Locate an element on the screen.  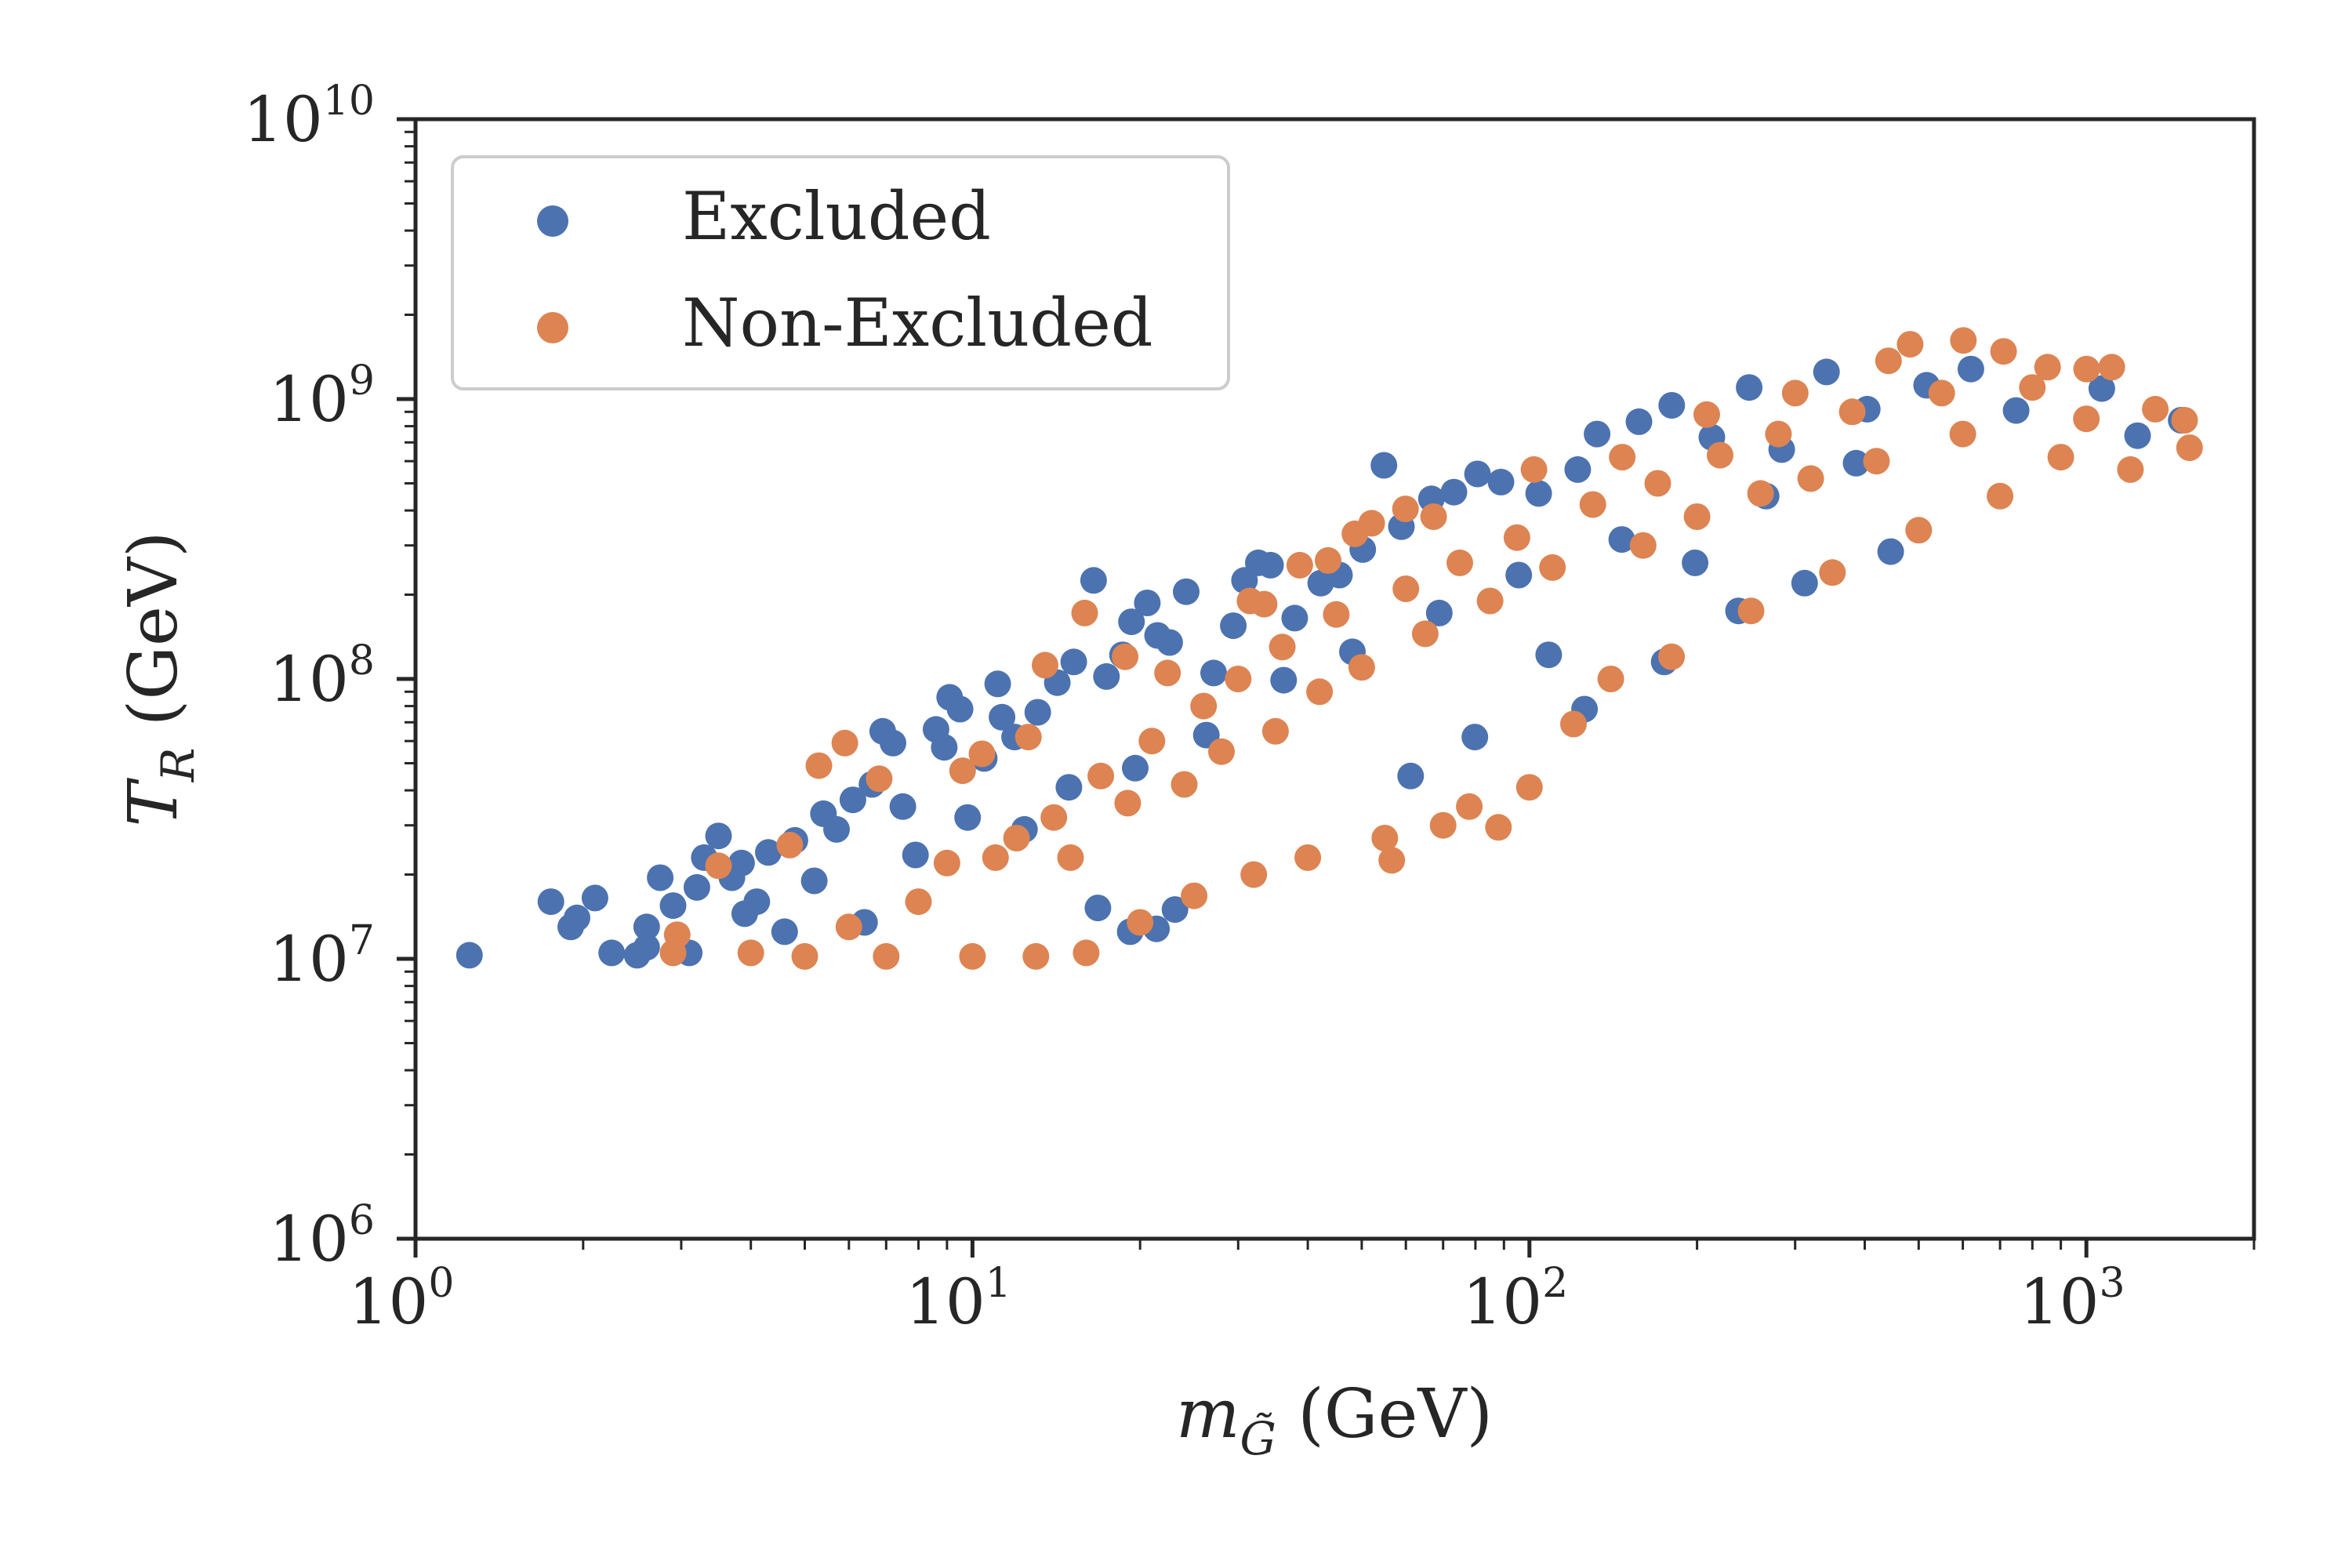
y-tick-exponent: 8 is located at coordinates (362, 660).